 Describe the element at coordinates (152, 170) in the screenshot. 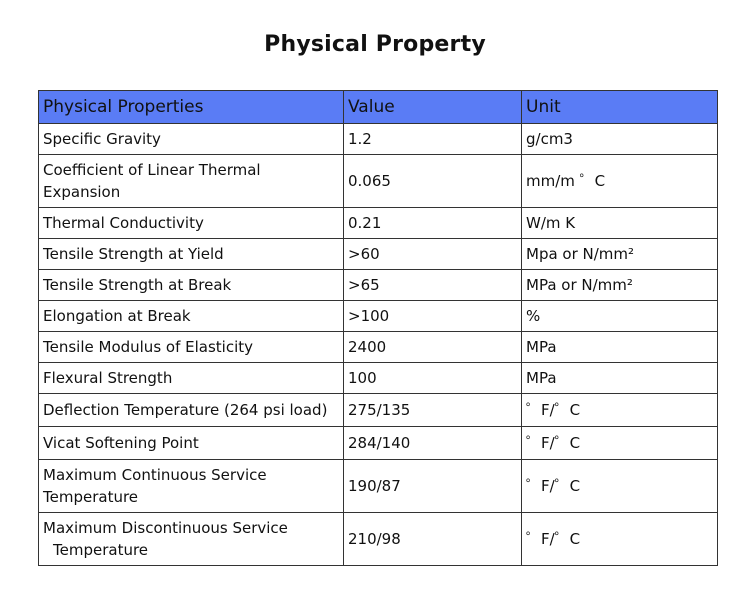

I see `property-line: Coefficient of Linear Thermal` at that location.